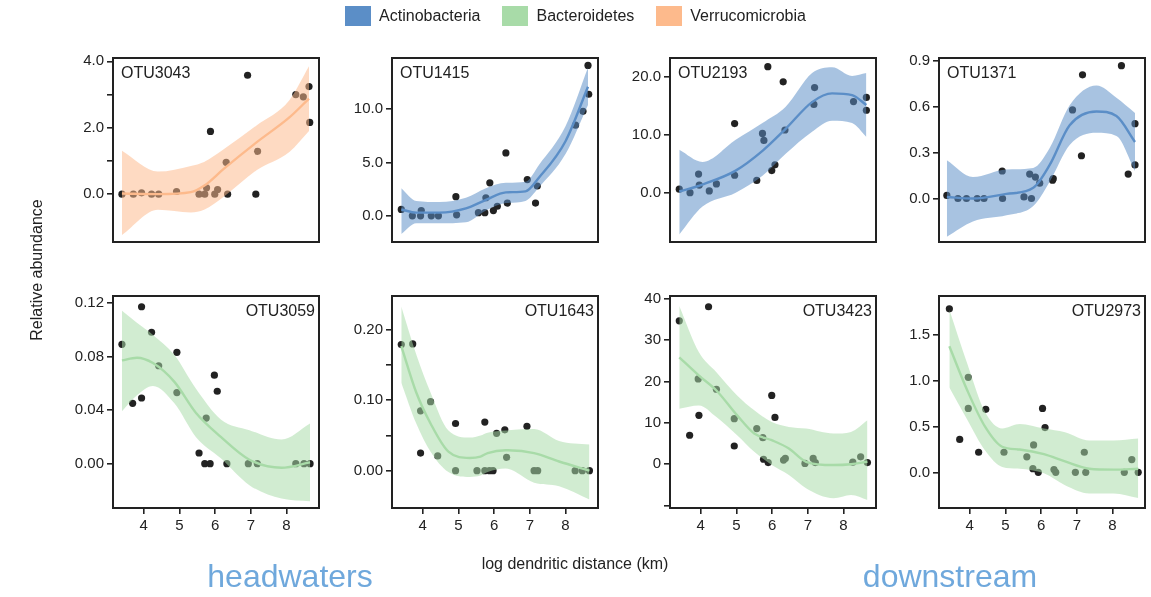  I want to click on y-tick-label: 20, so click(652, 380).